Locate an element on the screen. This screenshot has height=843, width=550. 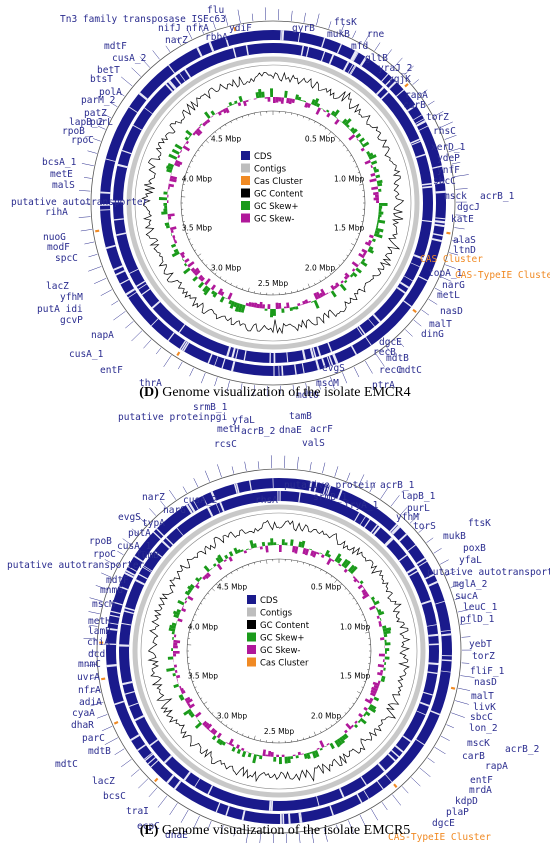
gene-label: dgcE is located at coordinates (390, 342).